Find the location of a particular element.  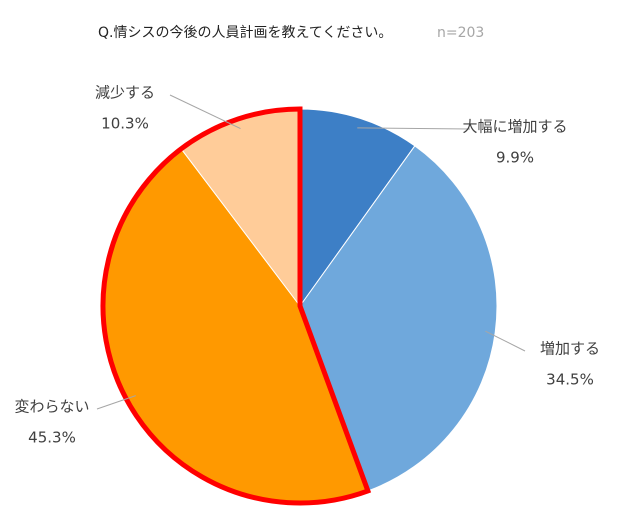

value-label: 9.9% is located at coordinates (515, 158).